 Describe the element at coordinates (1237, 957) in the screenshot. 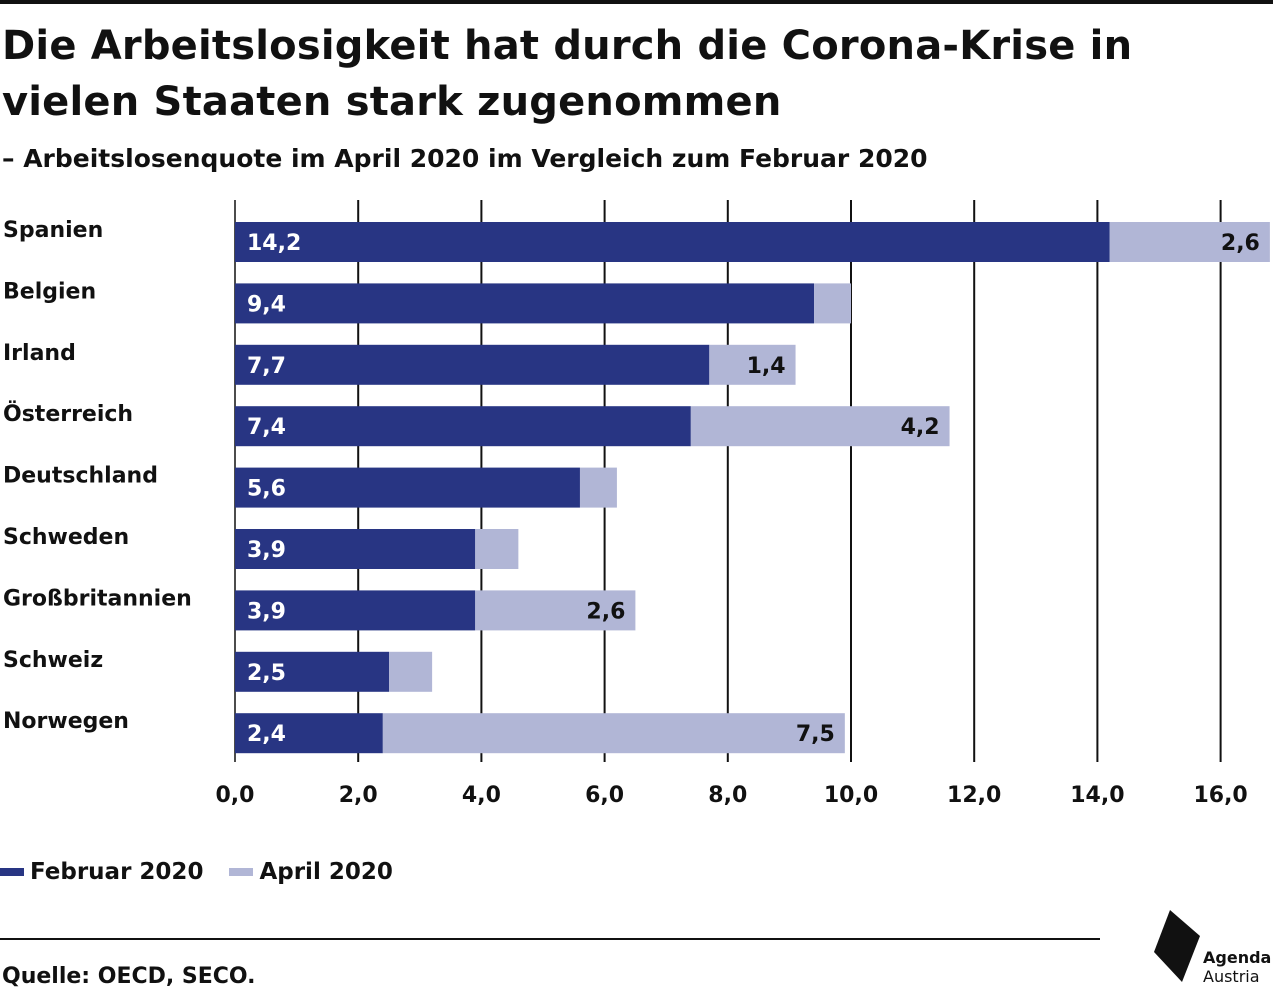

I see `logo-line1: Agenda` at that location.